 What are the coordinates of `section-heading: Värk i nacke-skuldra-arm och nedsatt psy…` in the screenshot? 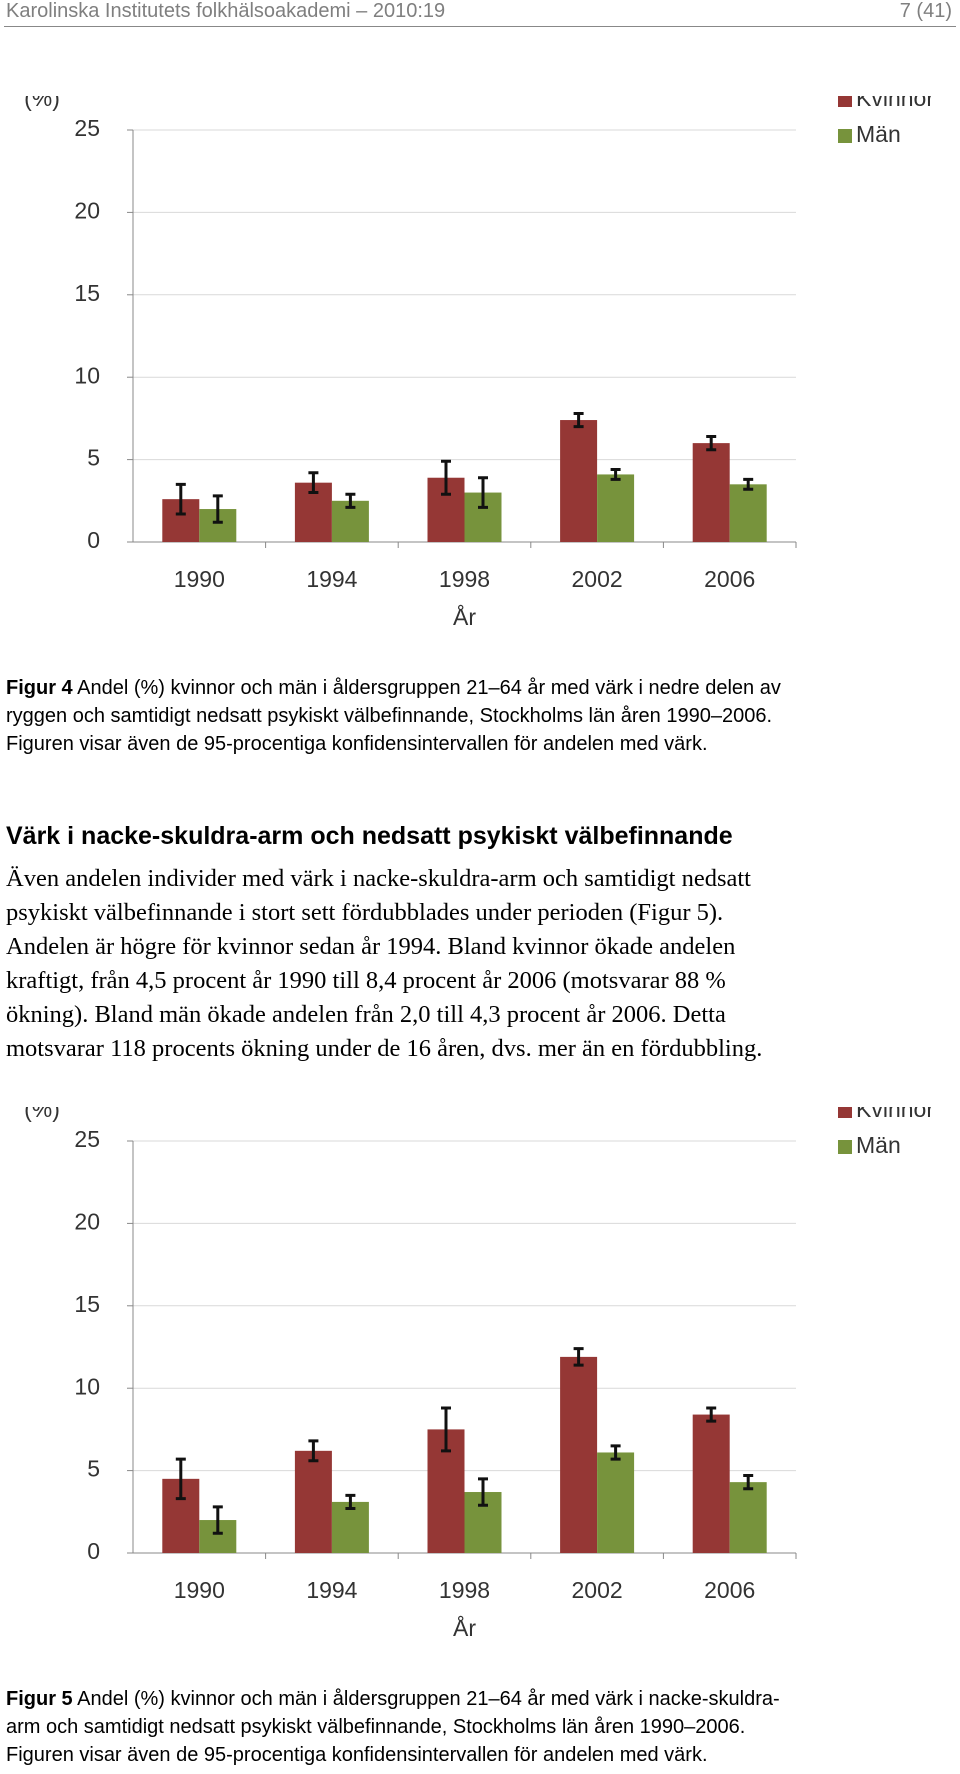 It's located at (369, 836).